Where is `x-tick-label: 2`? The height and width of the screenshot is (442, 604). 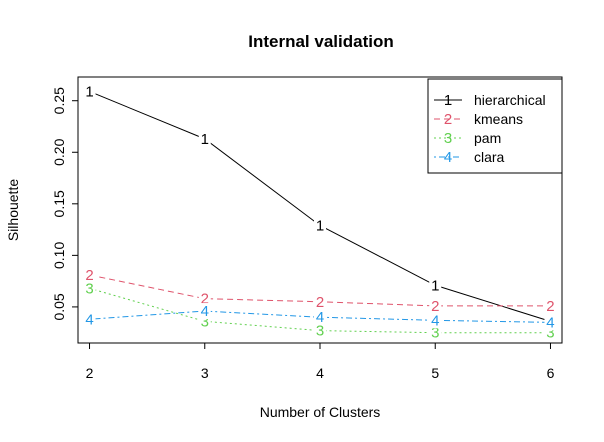 x-tick-label: 2 is located at coordinates (90, 373).